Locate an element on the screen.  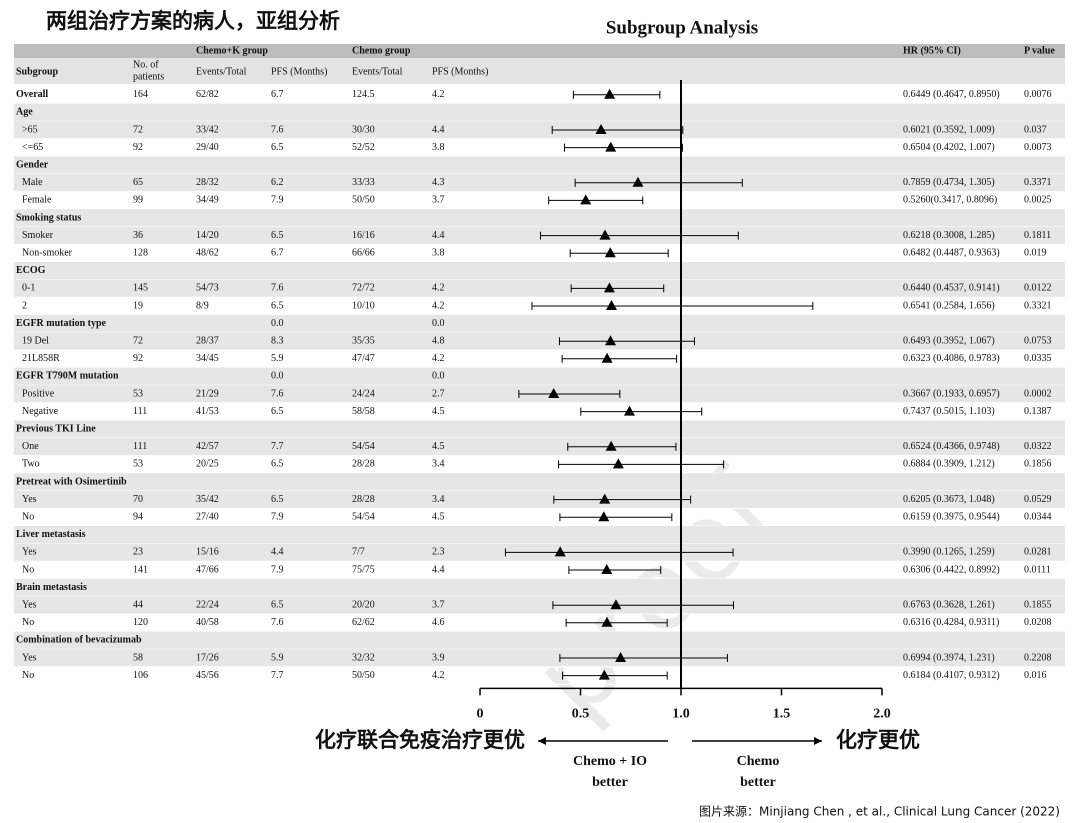
cell: 0.0281 is located at coordinates (1038, 552).